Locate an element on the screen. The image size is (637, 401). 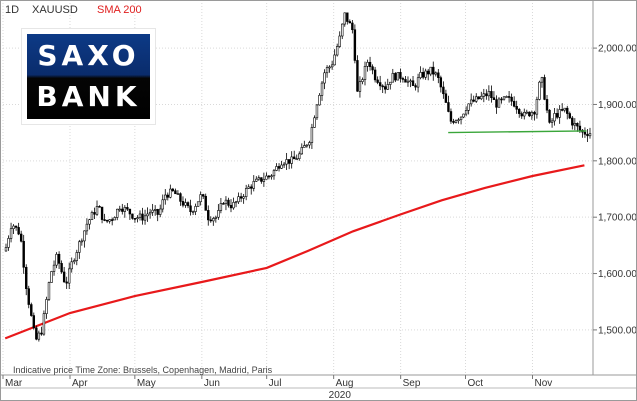
x-tick-label: Jun is located at coordinates (212, 383).